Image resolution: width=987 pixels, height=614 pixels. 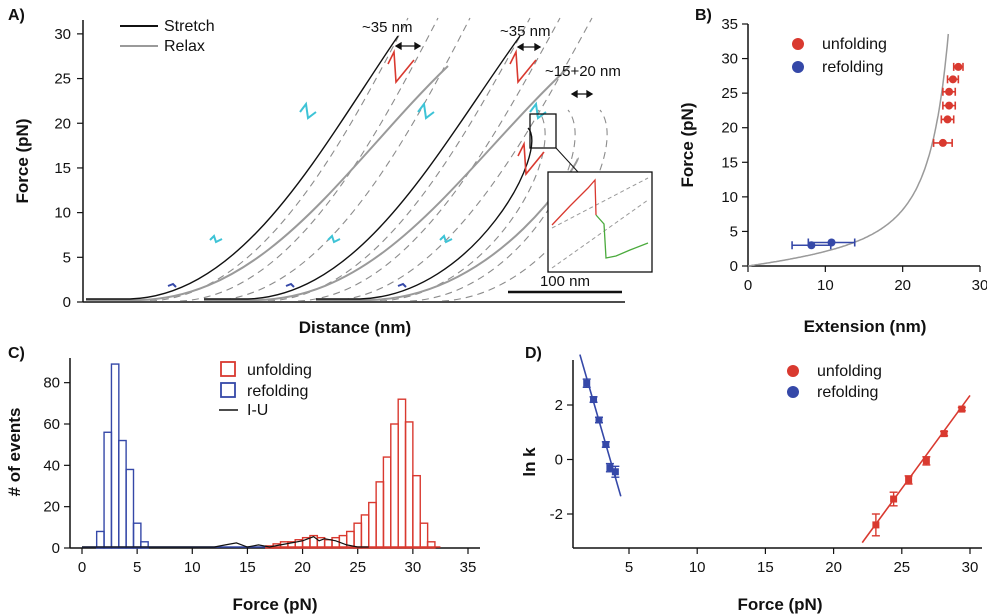 What do you see at coordinates (687, 145) in the screenshot?
I see `panel-b-y-label: Force (pN)` at bounding box center [687, 145].